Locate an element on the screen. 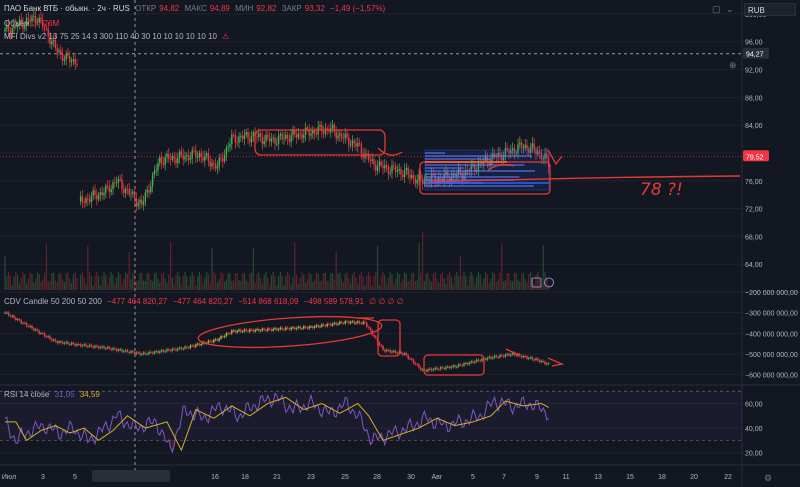  price-tick-label: 96,00 is located at coordinates (754, 43).